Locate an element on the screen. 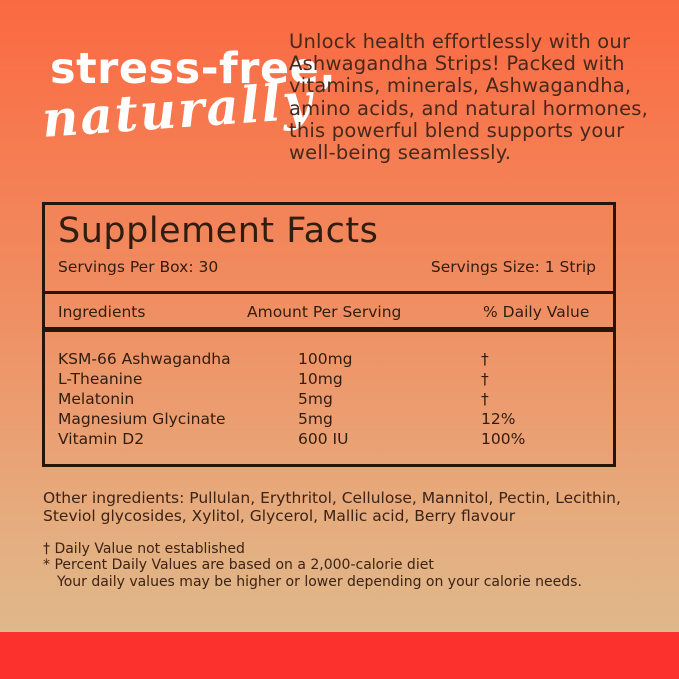  description-line: amino acids, and natural hormones, is located at coordinates (469, 108).